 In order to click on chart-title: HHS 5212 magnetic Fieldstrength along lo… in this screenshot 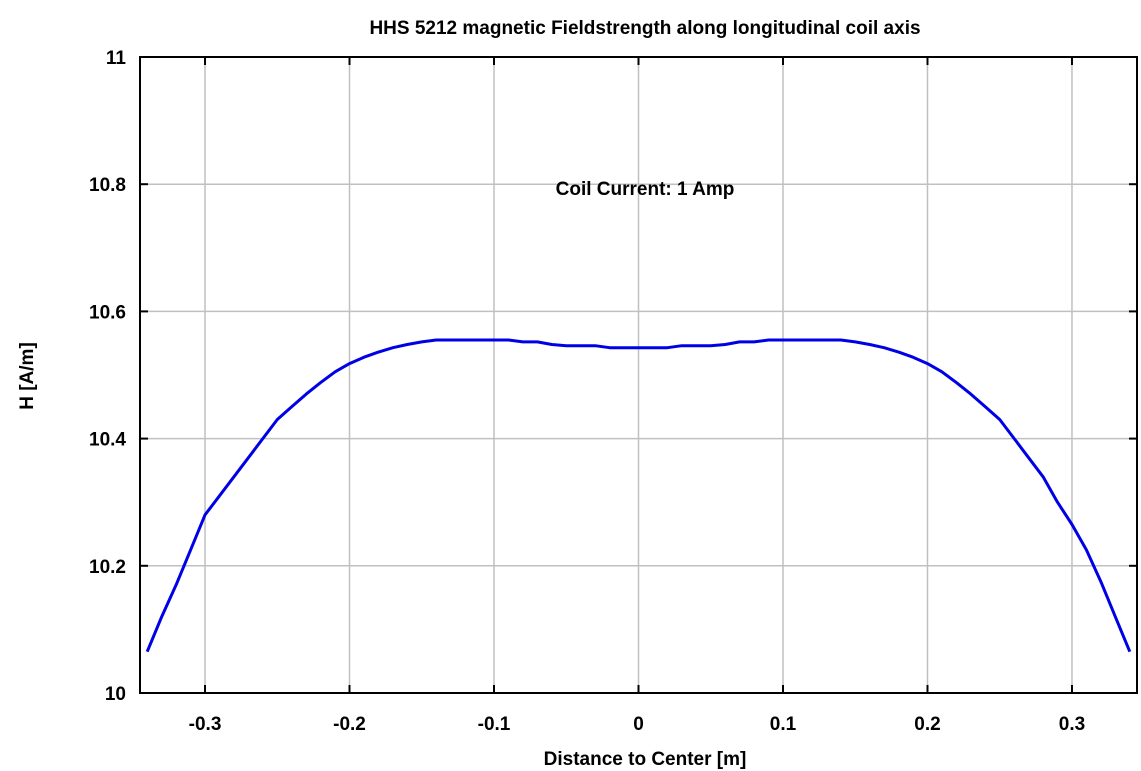, I will do `click(644, 28)`.